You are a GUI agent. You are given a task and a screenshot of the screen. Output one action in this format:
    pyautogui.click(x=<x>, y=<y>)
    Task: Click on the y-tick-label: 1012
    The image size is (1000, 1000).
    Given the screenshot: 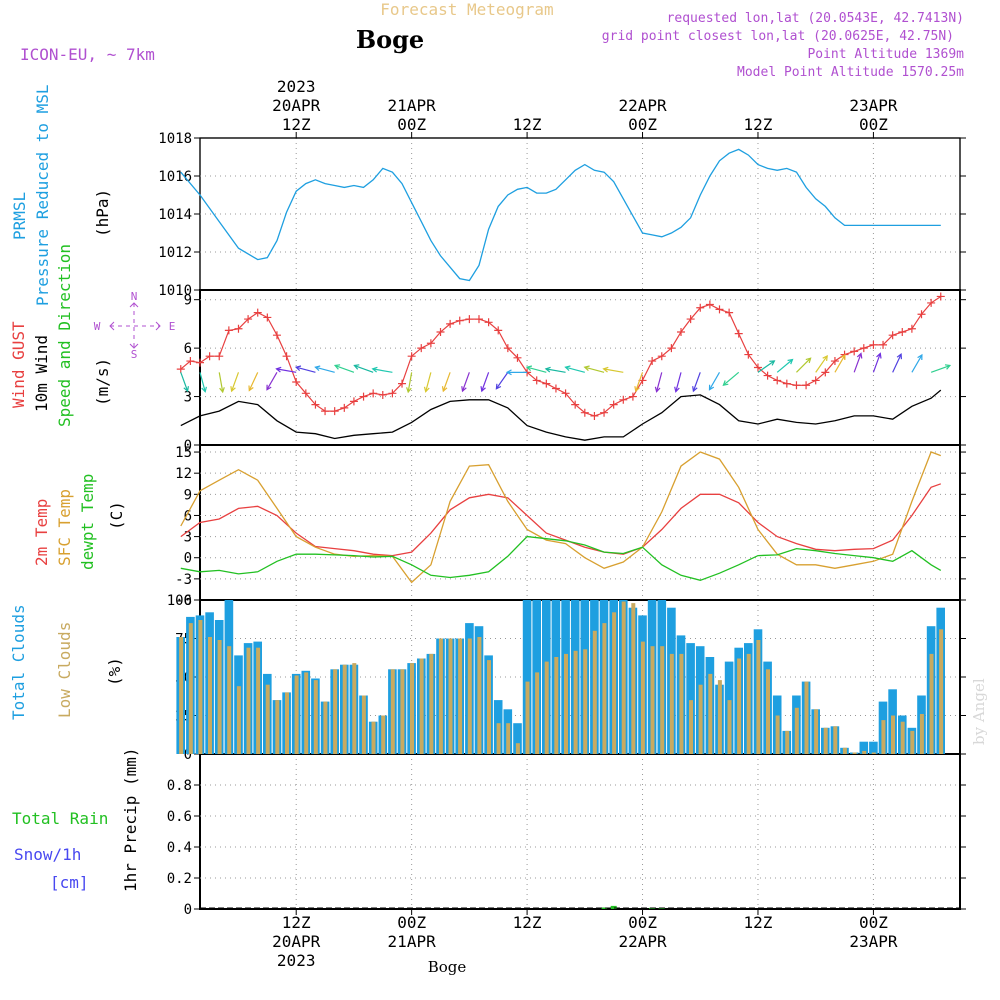 What is the action you would take?
    pyautogui.click(x=175, y=253)
    